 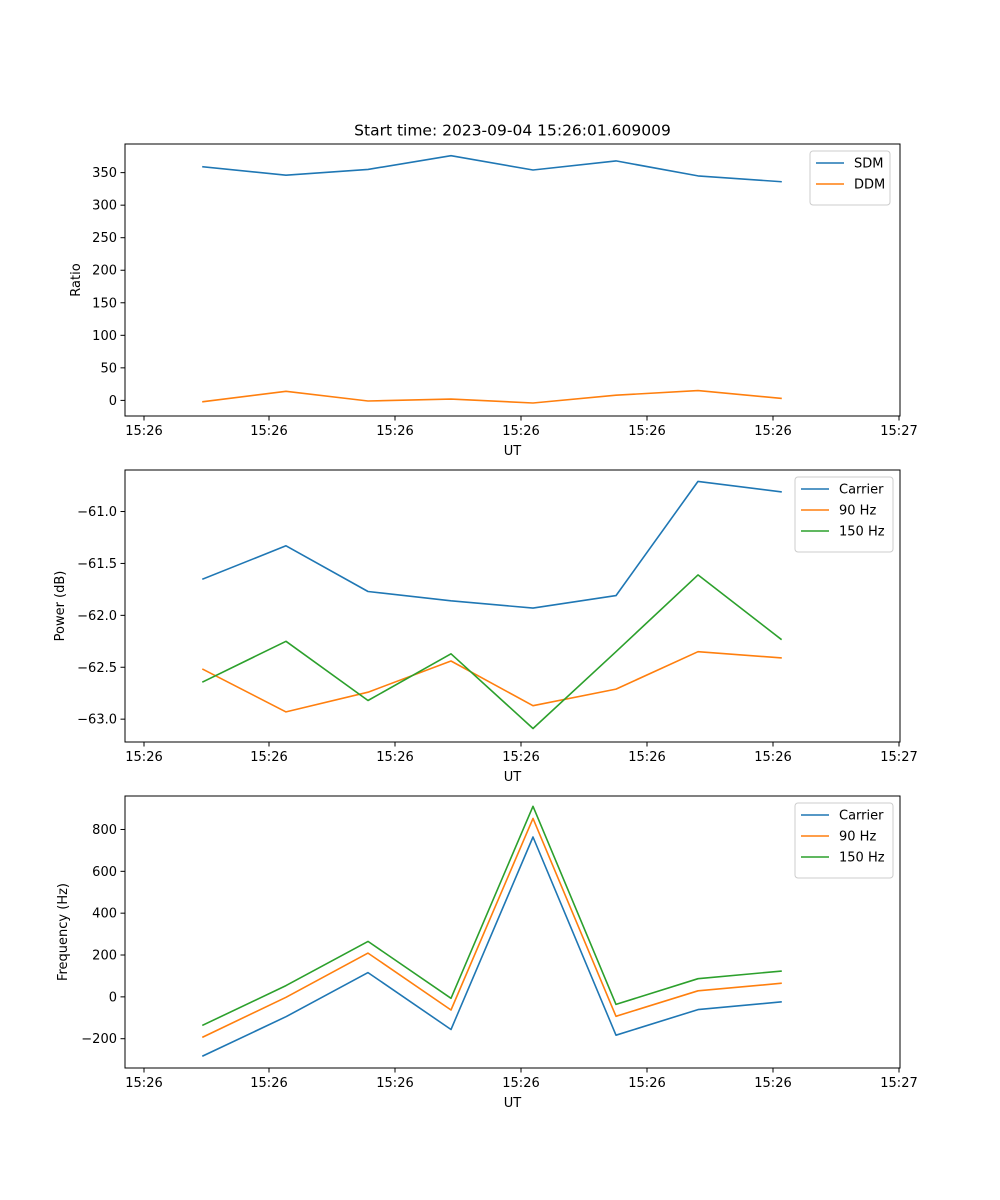 What do you see at coordinates (104, 206) in the screenshot?
I see `y-tick-label: 300` at bounding box center [104, 206].